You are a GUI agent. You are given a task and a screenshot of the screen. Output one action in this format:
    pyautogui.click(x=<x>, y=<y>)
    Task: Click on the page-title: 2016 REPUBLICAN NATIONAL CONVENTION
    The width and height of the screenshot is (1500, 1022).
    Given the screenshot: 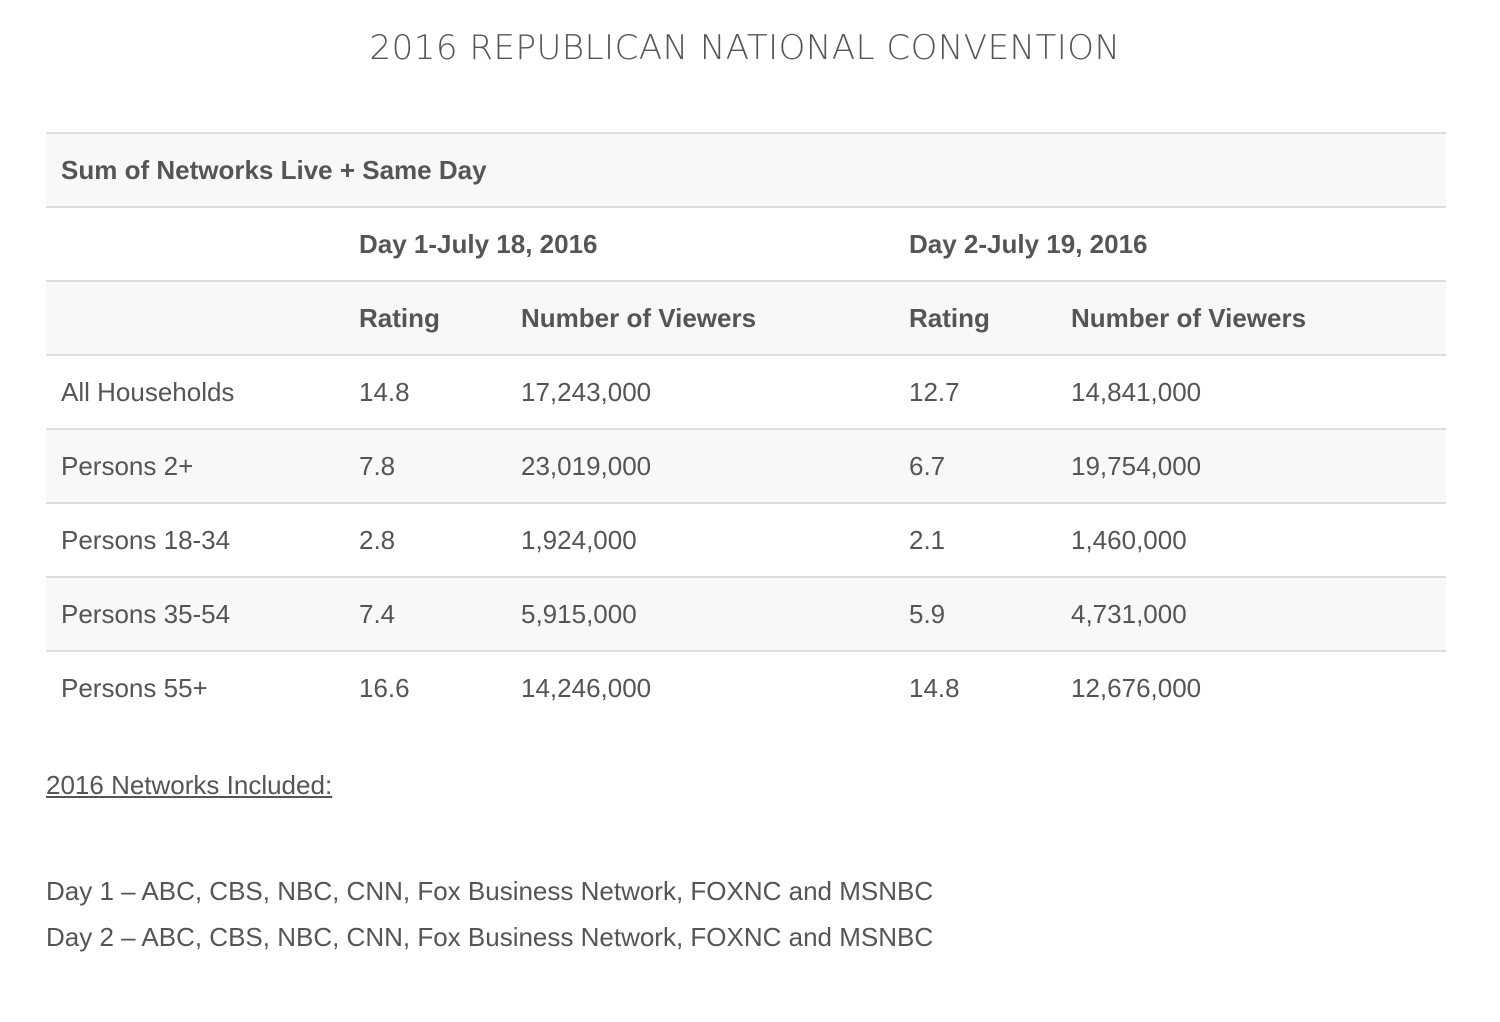 What is the action you would take?
    pyautogui.click(x=745, y=48)
    